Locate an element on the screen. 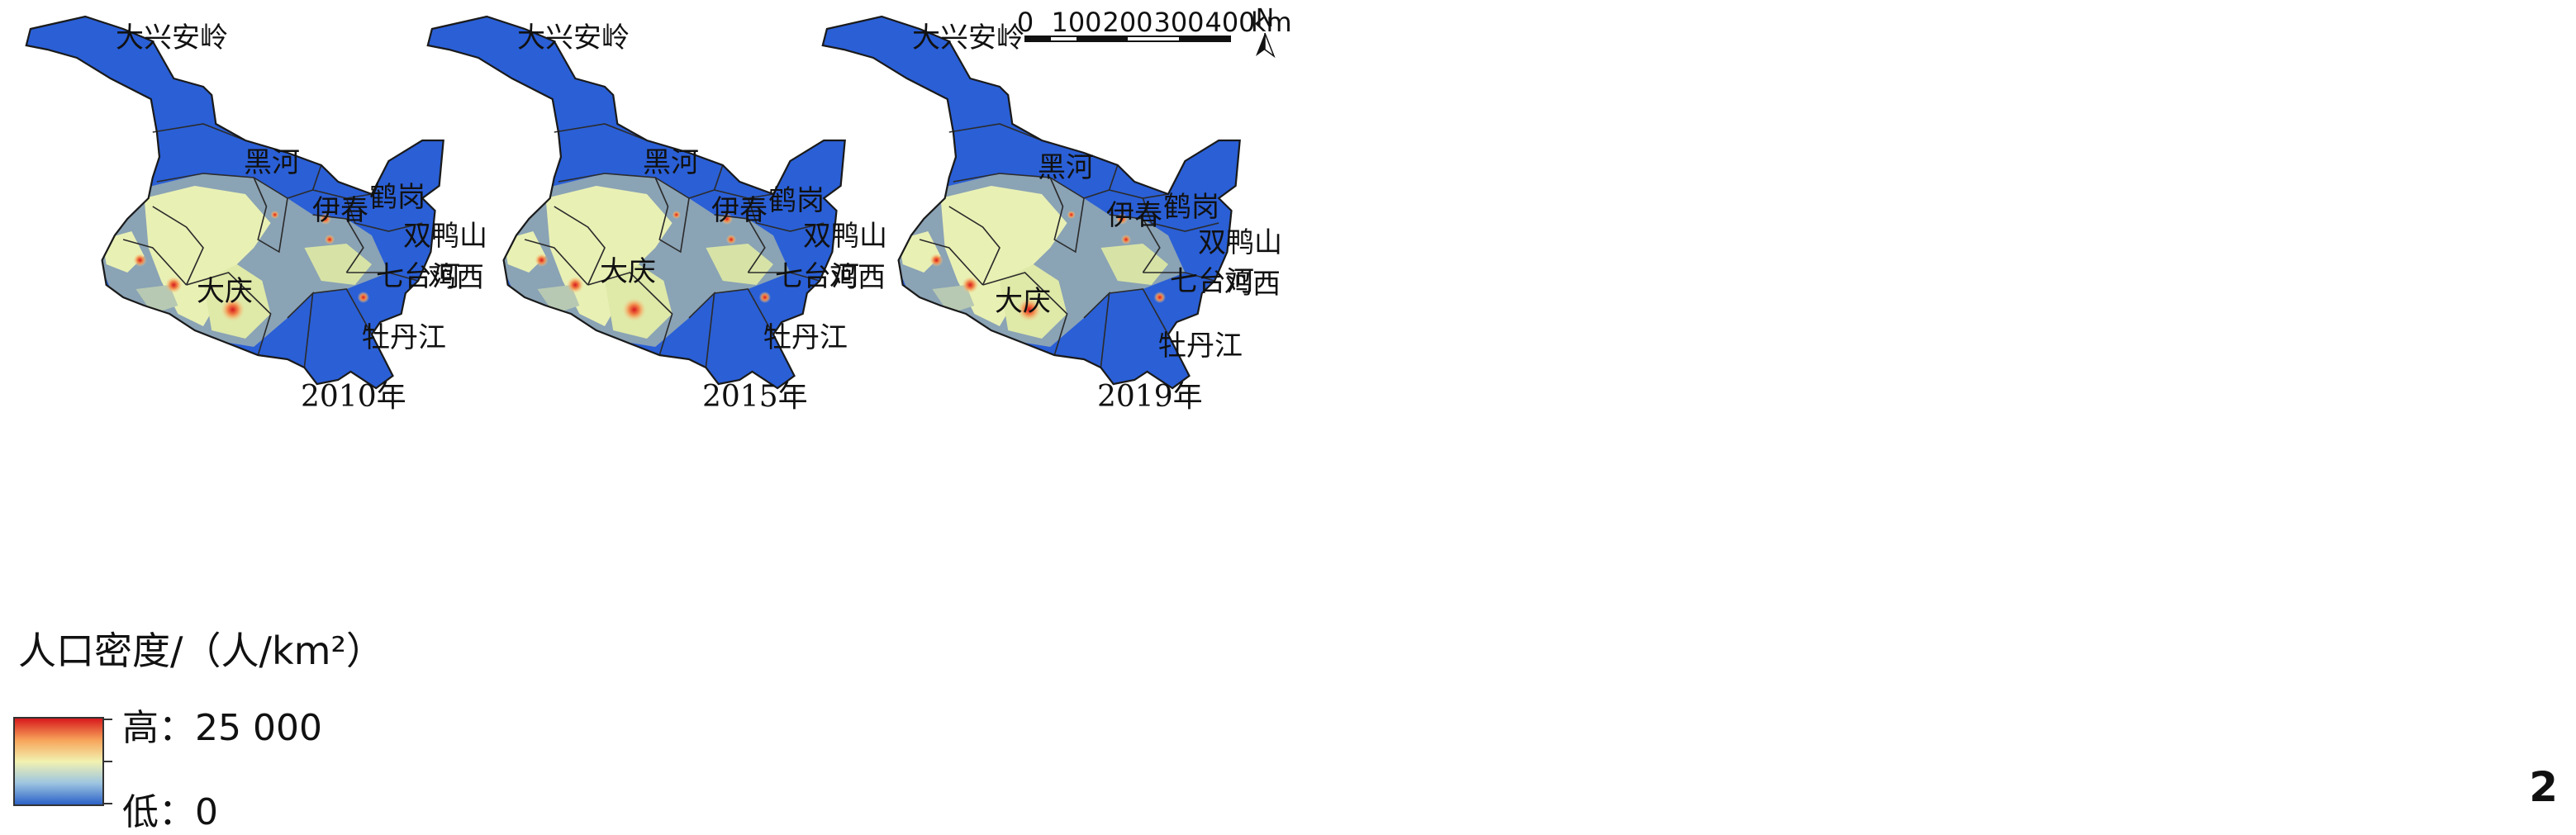  region-labels-2019: 大兴安岭 黑河 伊春 鹤岗 双鸭山 七台河 鸡西 大庆 牡丹江 is located at coordinates (1097, 192).